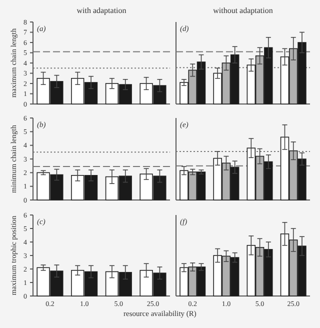 The height and width of the screenshot is (328, 320). What do you see at coordinates (101, 10) in the screenshot?
I see `chart-title: with adaptation` at bounding box center [101, 10].